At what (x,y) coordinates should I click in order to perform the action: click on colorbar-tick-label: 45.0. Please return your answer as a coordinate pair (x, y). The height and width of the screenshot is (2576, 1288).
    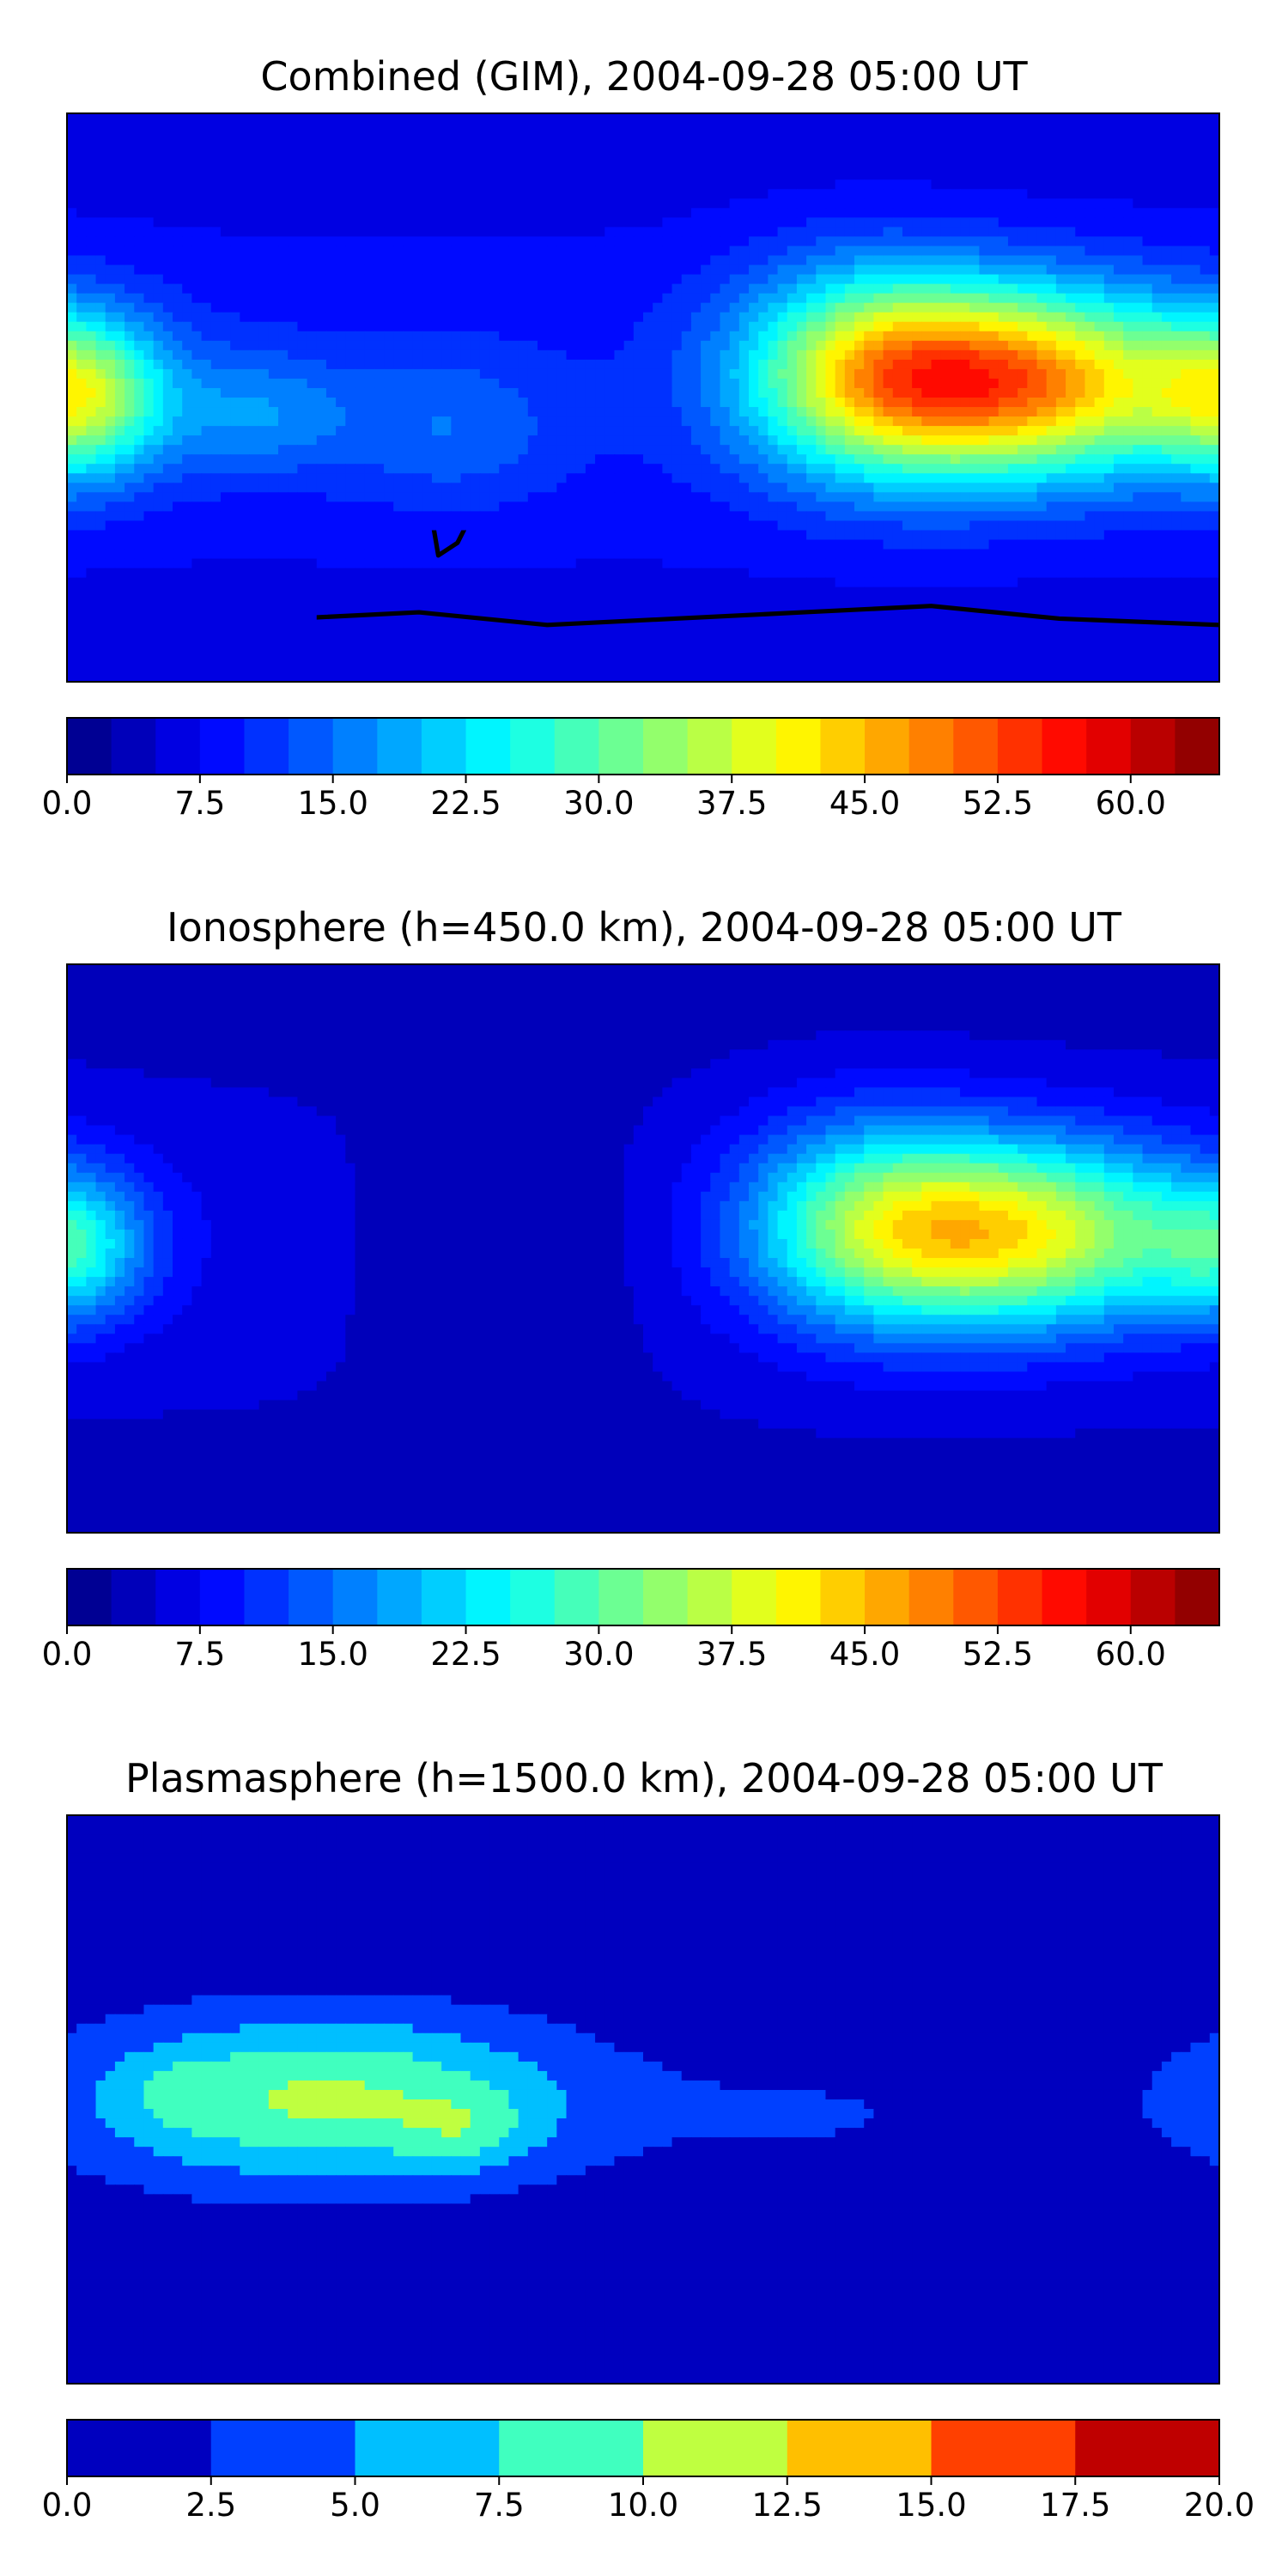
    Looking at the image, I should click on (865, 803).